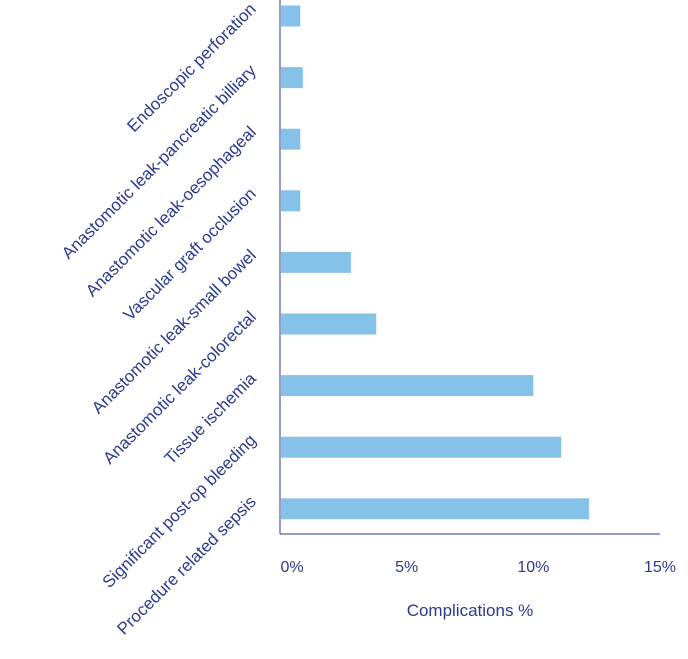 The image size is (688, 659). I want to click on x-tick-label: 15%, so click(660, 567).